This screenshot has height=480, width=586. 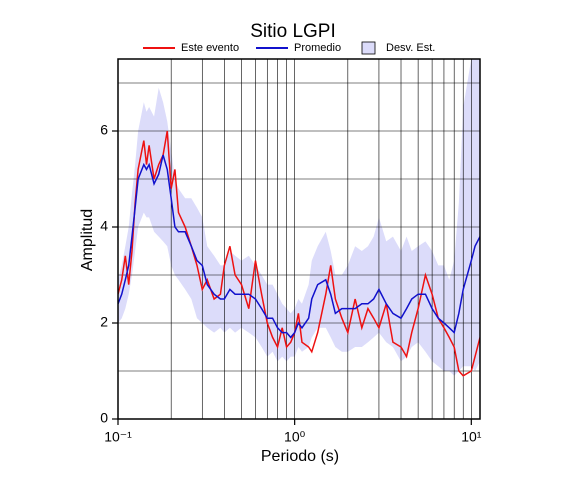 I want to click on y-tick-label: 4, so click(x=104, y=226).